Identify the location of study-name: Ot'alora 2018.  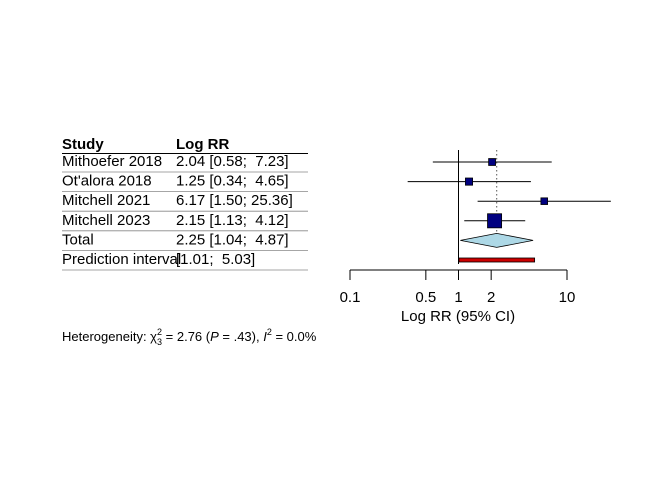
(107, 181).